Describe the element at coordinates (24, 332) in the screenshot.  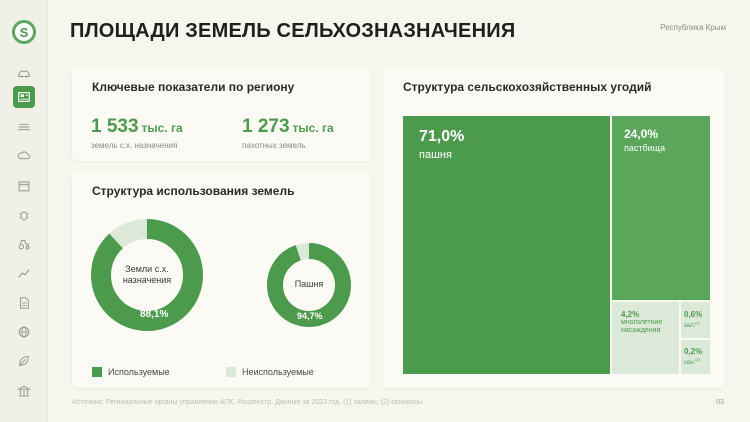
I see `globe-icon` at that location.